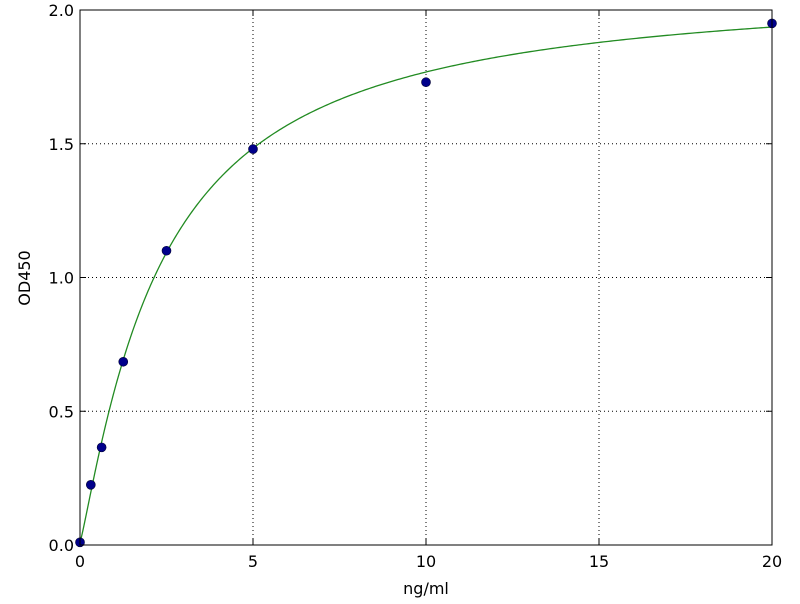  I want to click on x-tick-label: 15, so click(599, 561).